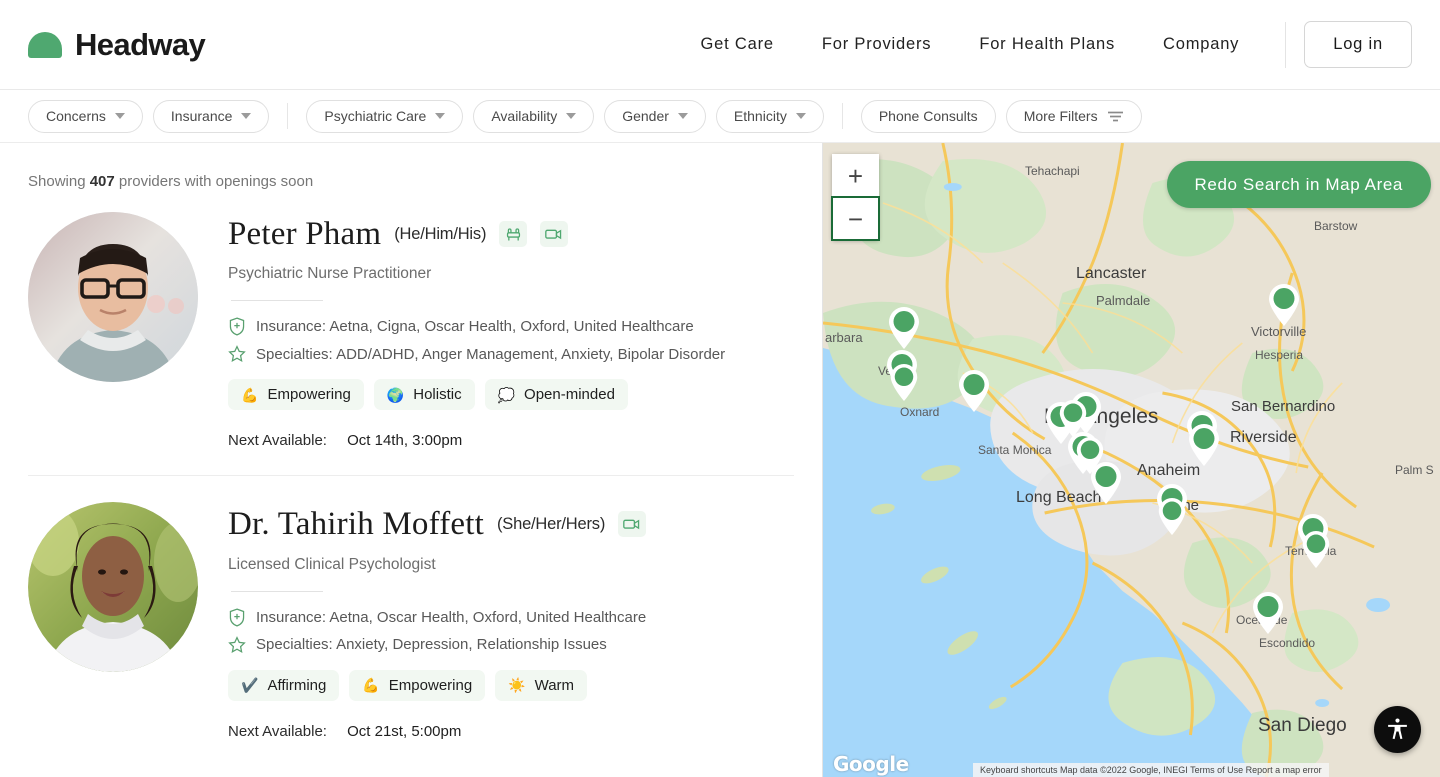 The height and width of the screenshot is (777, 1440). I want to click on tag-label: Empowering, so click(309, 395).